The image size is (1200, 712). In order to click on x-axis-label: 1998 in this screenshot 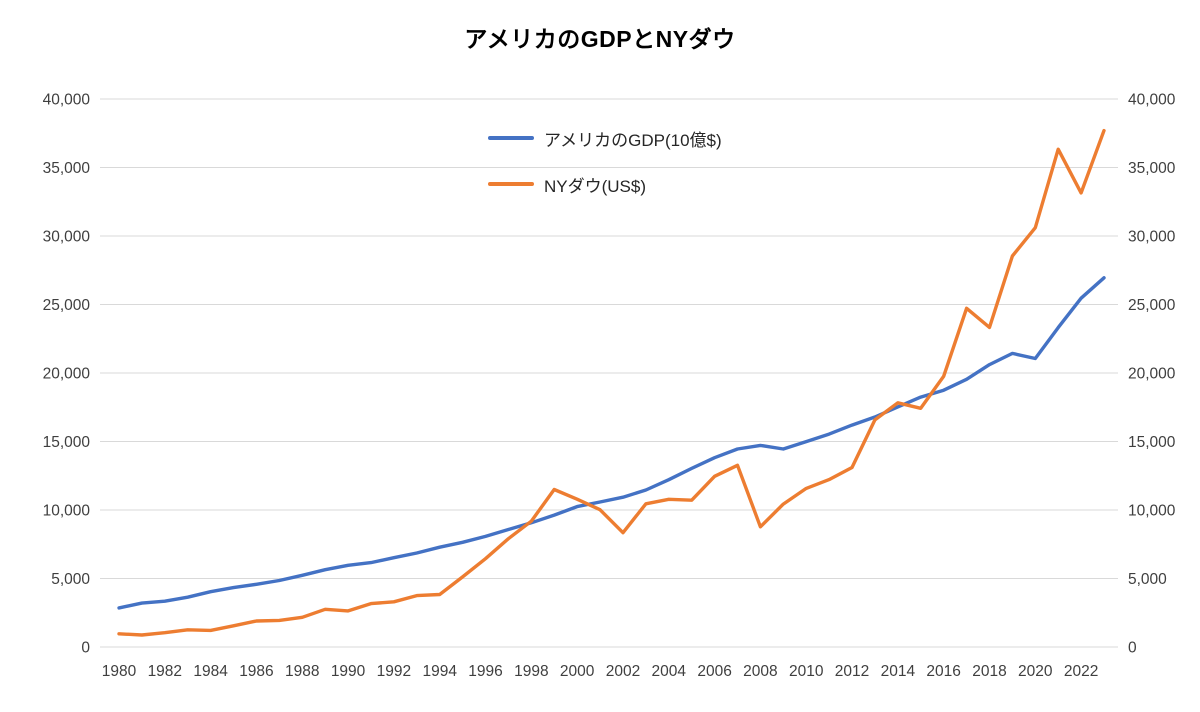, I will do `click(531, 671)`.